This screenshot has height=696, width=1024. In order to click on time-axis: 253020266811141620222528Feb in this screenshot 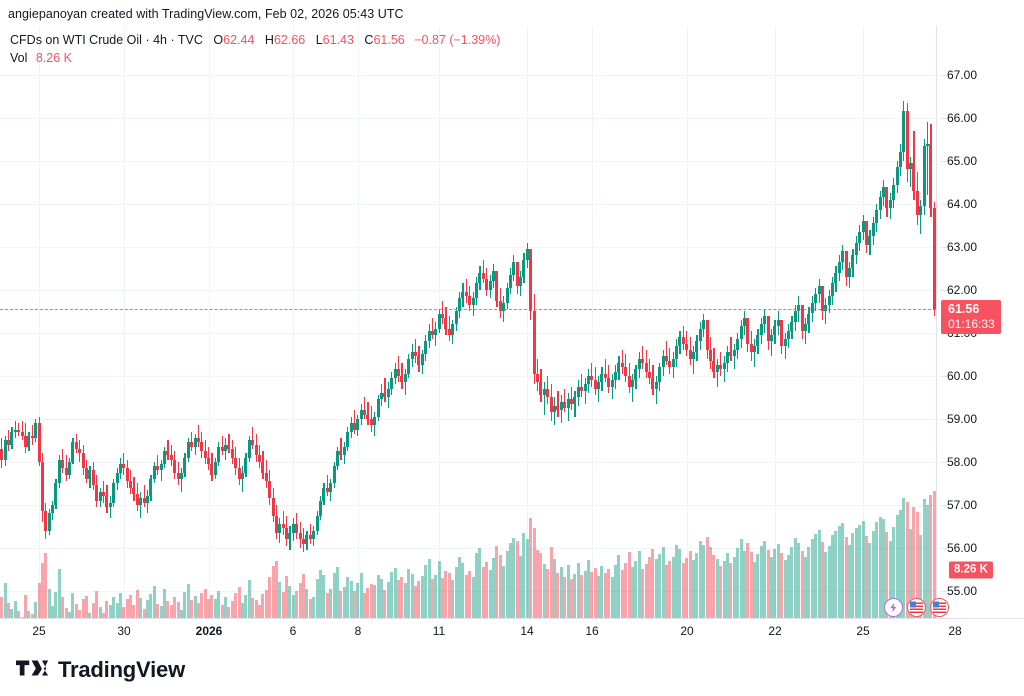, I will do `click(512, 631)`.